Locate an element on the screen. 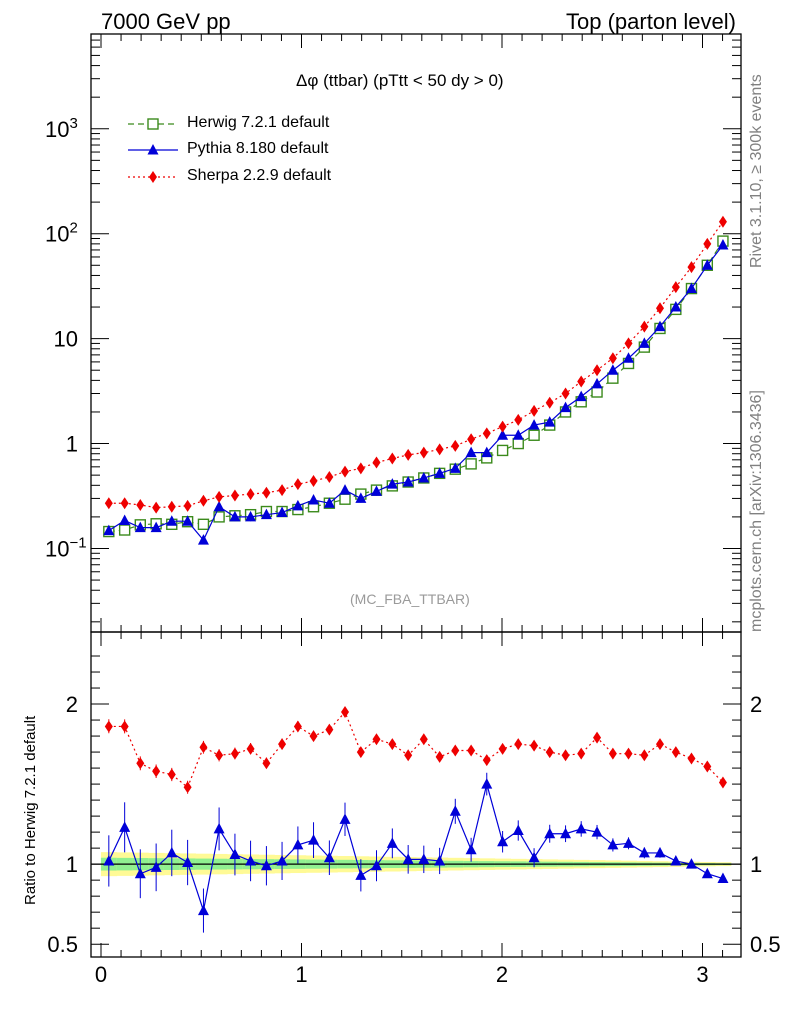  y-tick-label: 1 is located at coordinates (72, 444).